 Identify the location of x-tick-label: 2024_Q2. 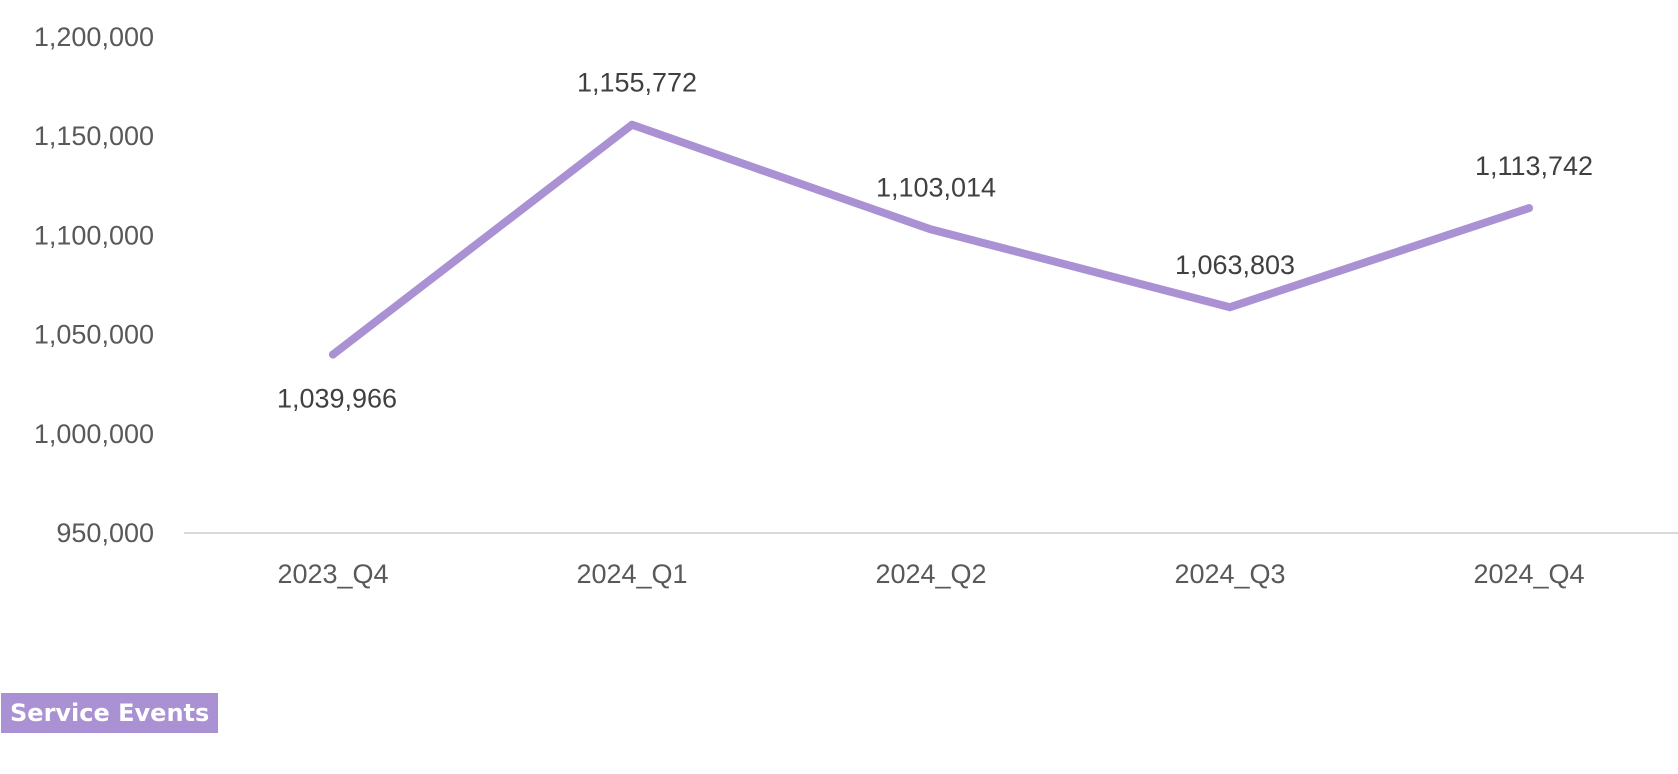
(930, 574).